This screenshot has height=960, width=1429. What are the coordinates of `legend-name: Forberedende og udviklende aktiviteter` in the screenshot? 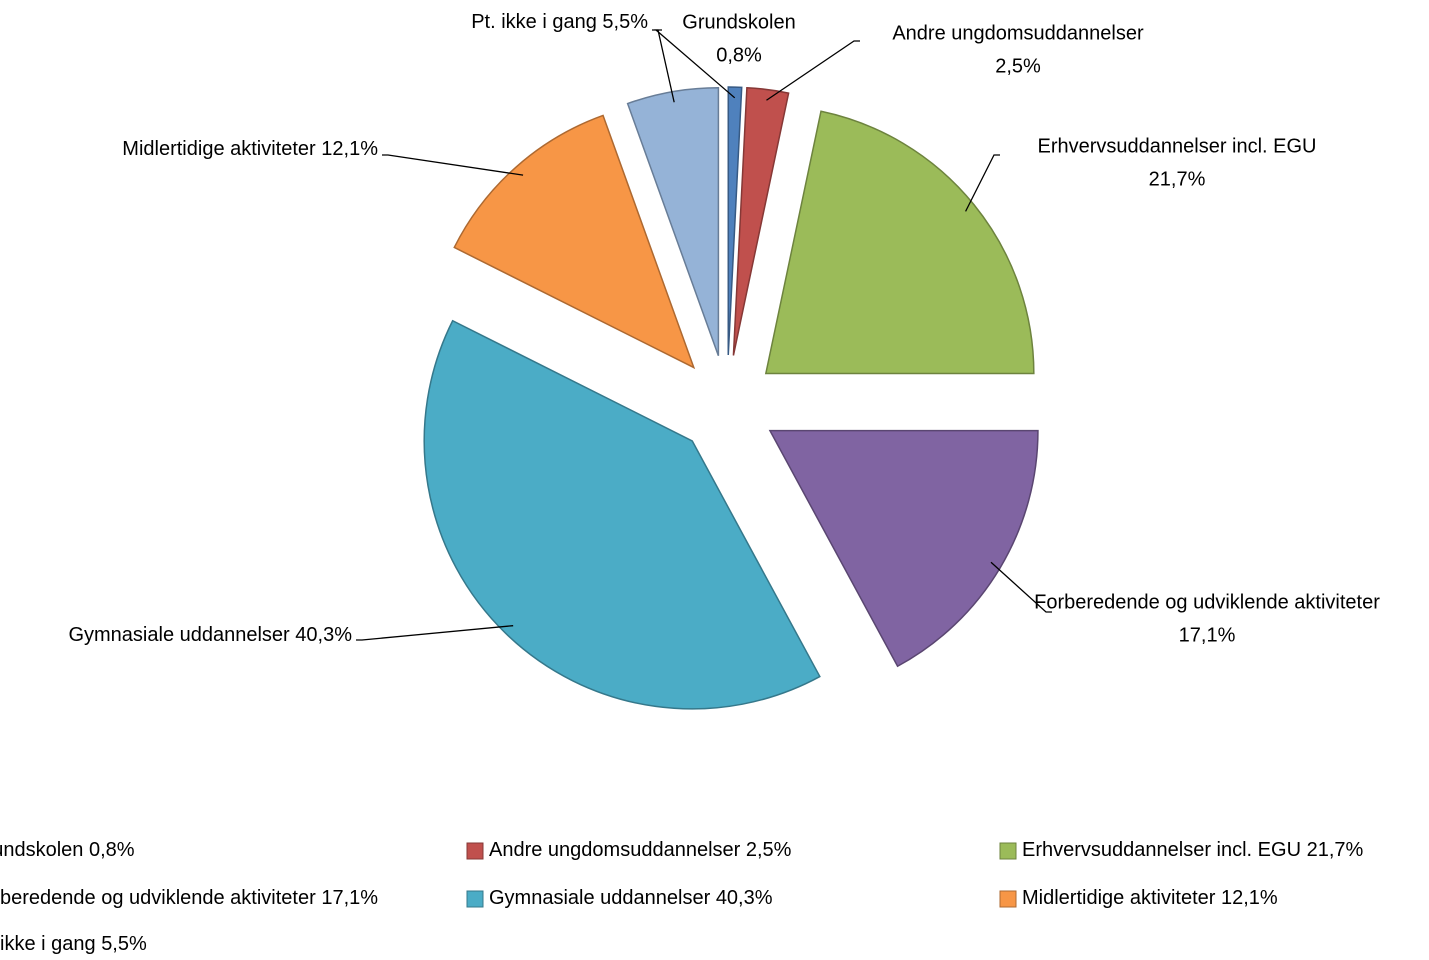 It's located at (158, 898).